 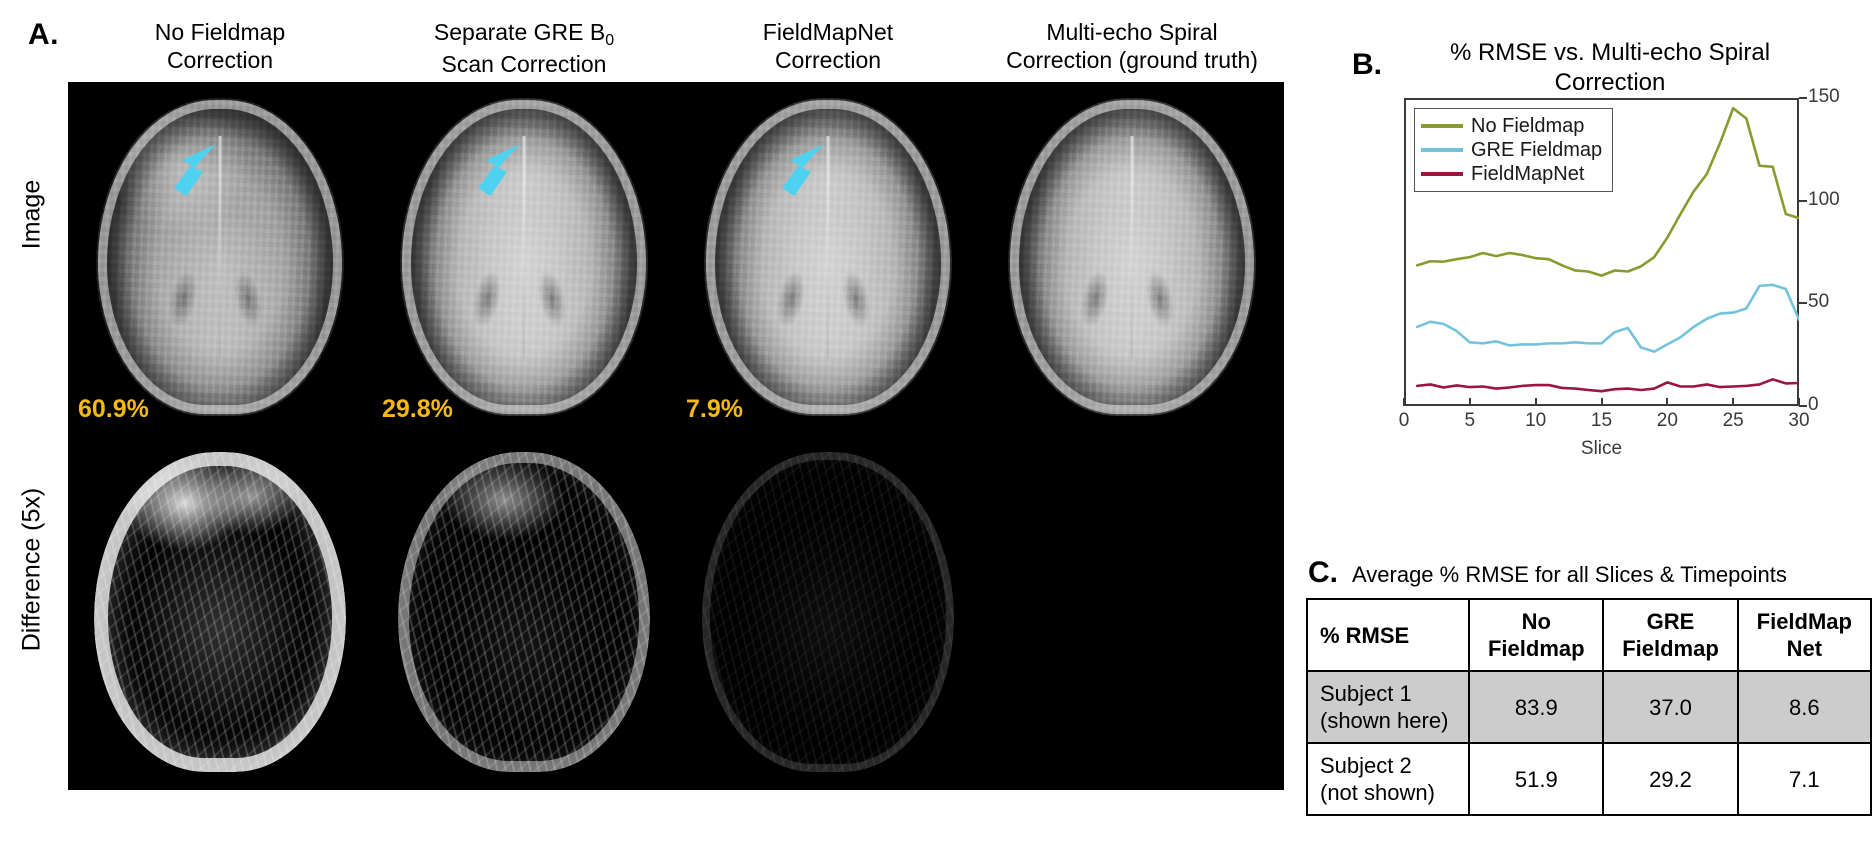 I want to click on cell-subject-2-gre-fieldmap: 29.2, so click(x=1670, y=779).